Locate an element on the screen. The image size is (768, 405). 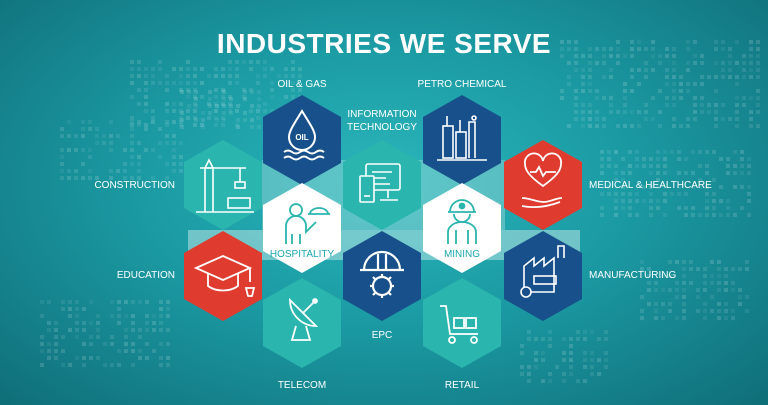
hex-education is located at coordinates (223, 276).